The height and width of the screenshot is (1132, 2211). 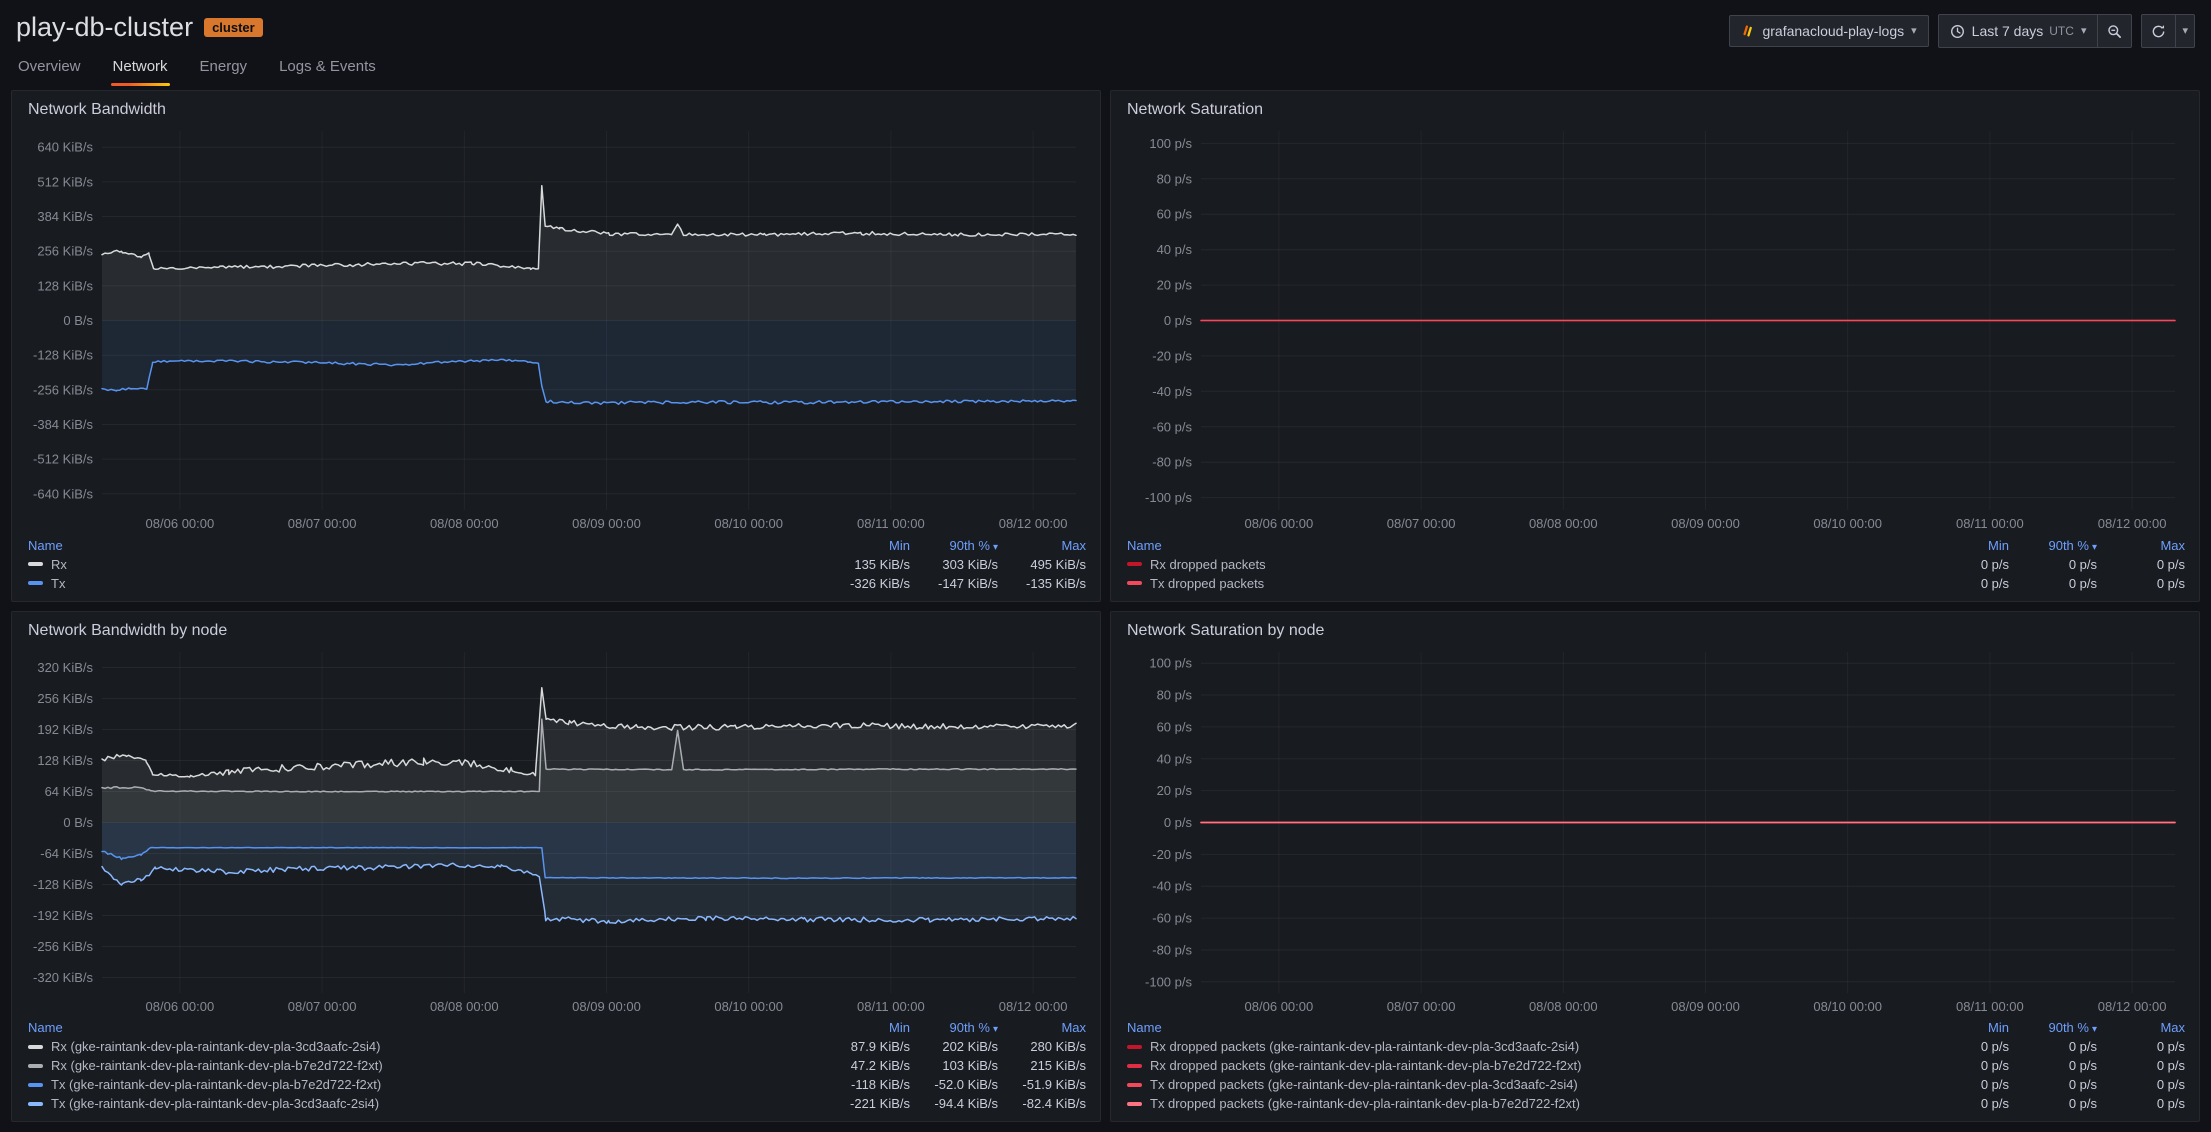 What do you see at coordinates (140, 68) in the screenshot?
I see `tab-network: Network` at bounding box center [140, 68].